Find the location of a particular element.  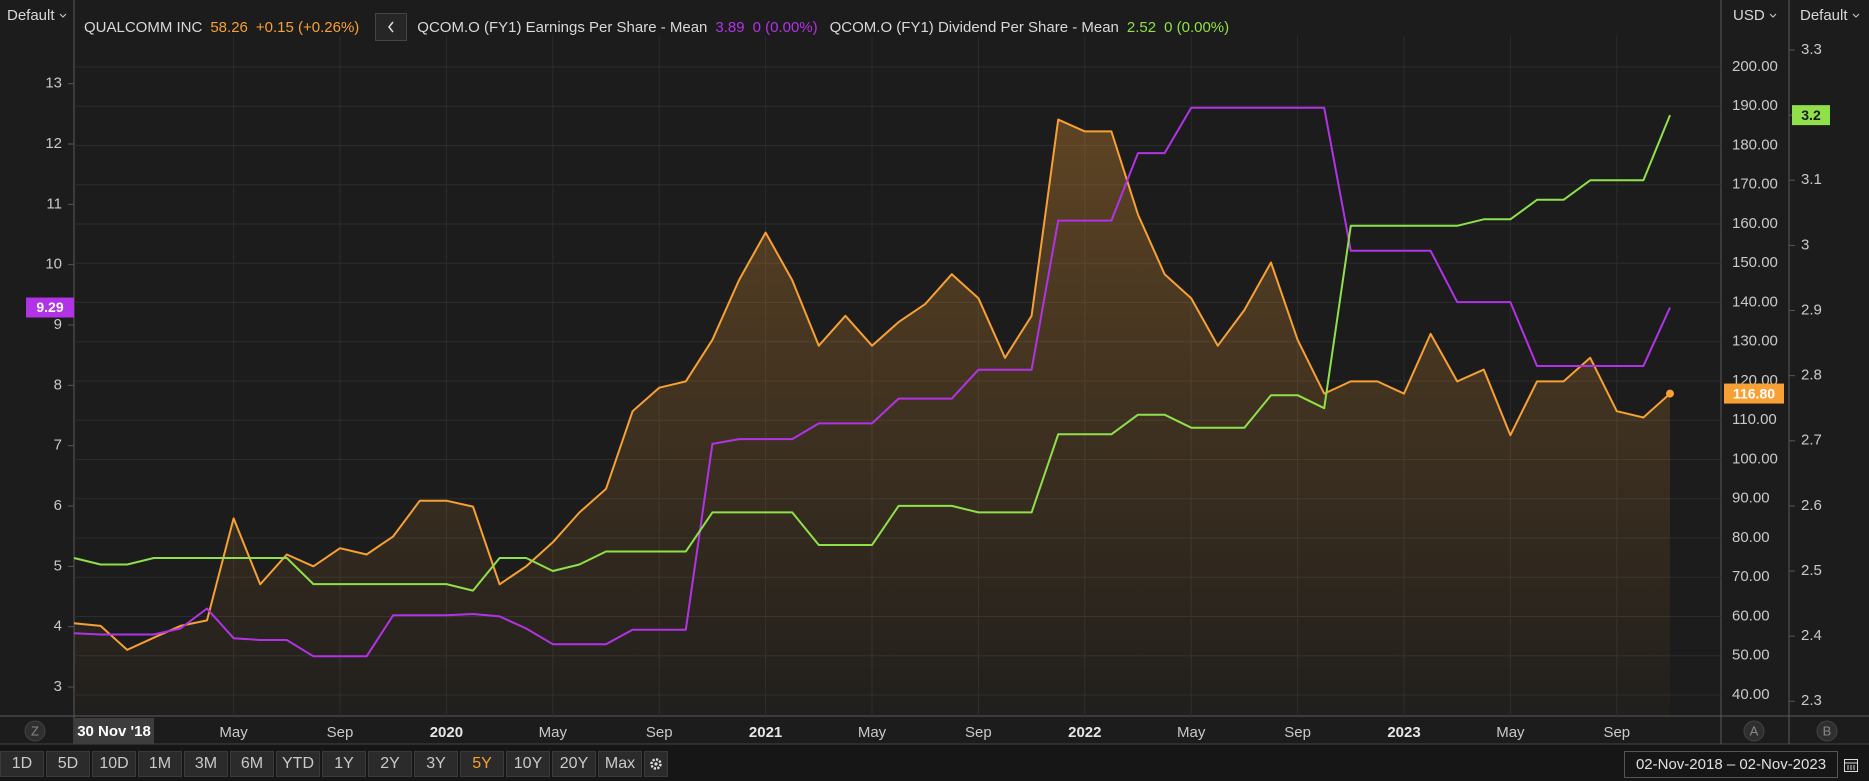

y2-tick-label: 190.00 is located at coordinates (1755, 105).